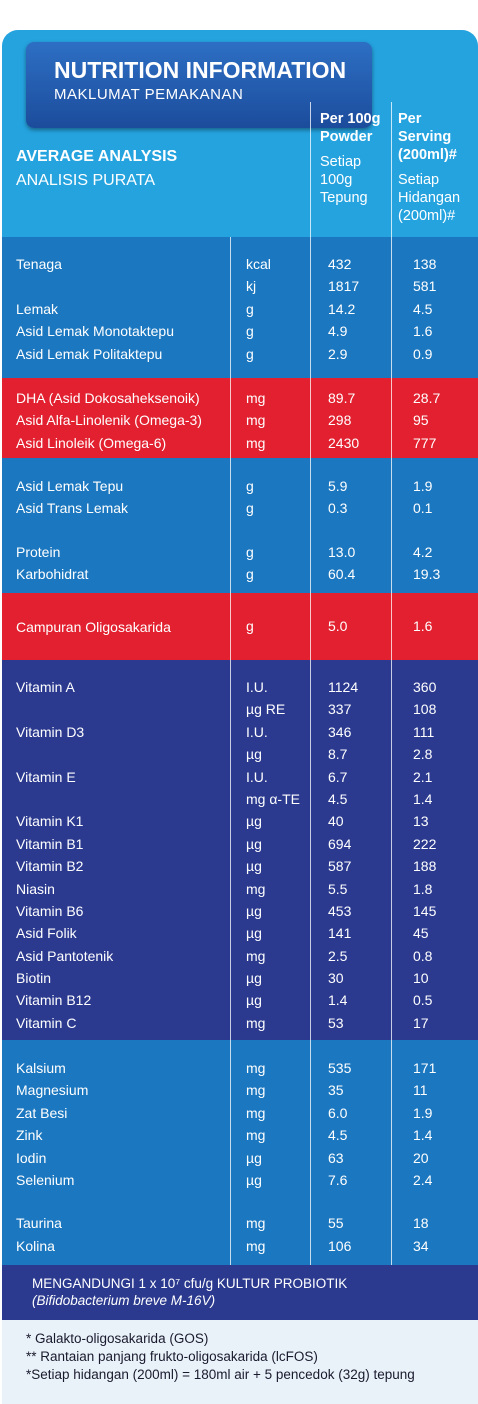  What do you see at coordinates (338, 1135) in the screenshot?
I see `per-100g: 4.5` at bounding box center [338, 1135].